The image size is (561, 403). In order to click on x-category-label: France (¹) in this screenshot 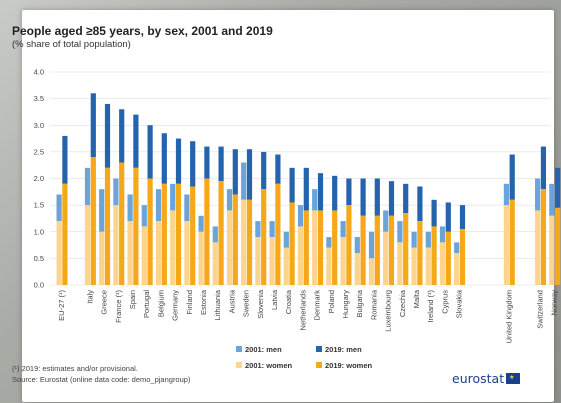, I will do `click(118, 306)`.